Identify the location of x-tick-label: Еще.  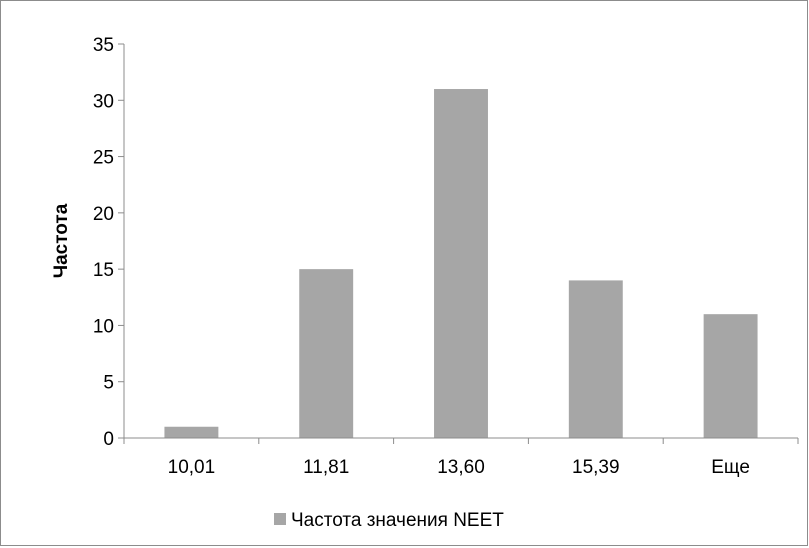
(730, 467).